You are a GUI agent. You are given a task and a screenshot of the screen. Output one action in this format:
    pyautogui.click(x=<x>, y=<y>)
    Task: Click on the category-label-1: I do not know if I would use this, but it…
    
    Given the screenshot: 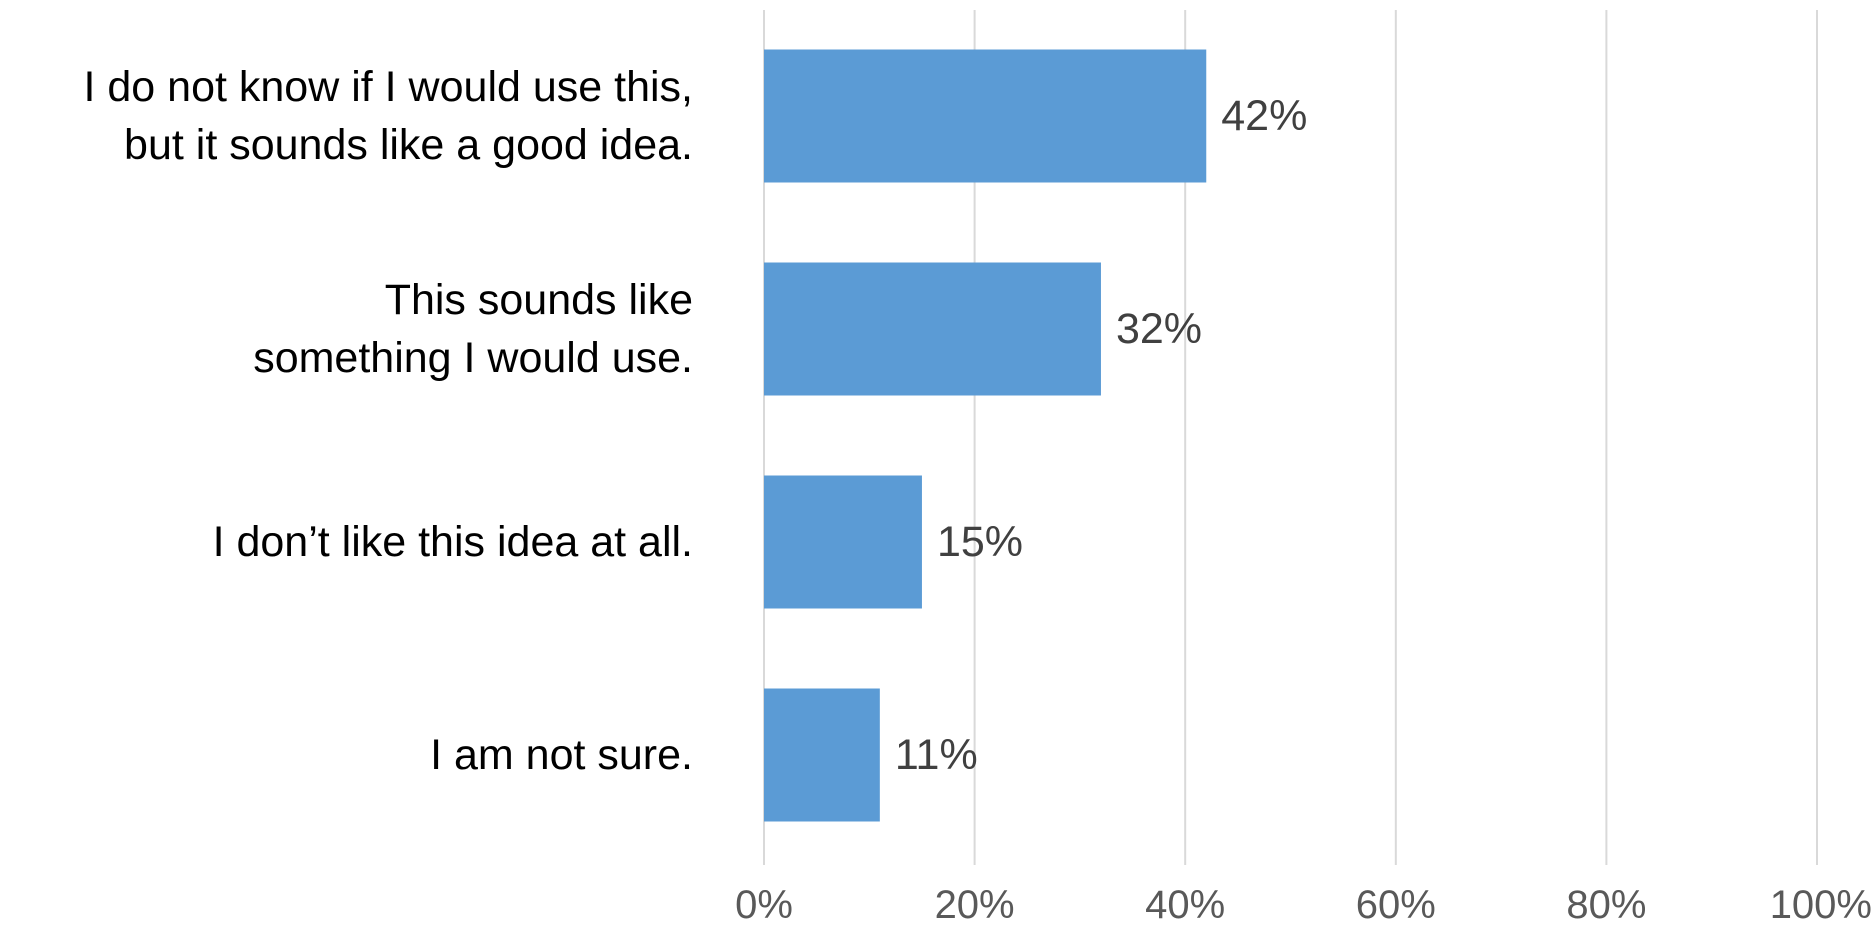 What is the action you would take?
    pyautogui.click(x=389, y=116)
    